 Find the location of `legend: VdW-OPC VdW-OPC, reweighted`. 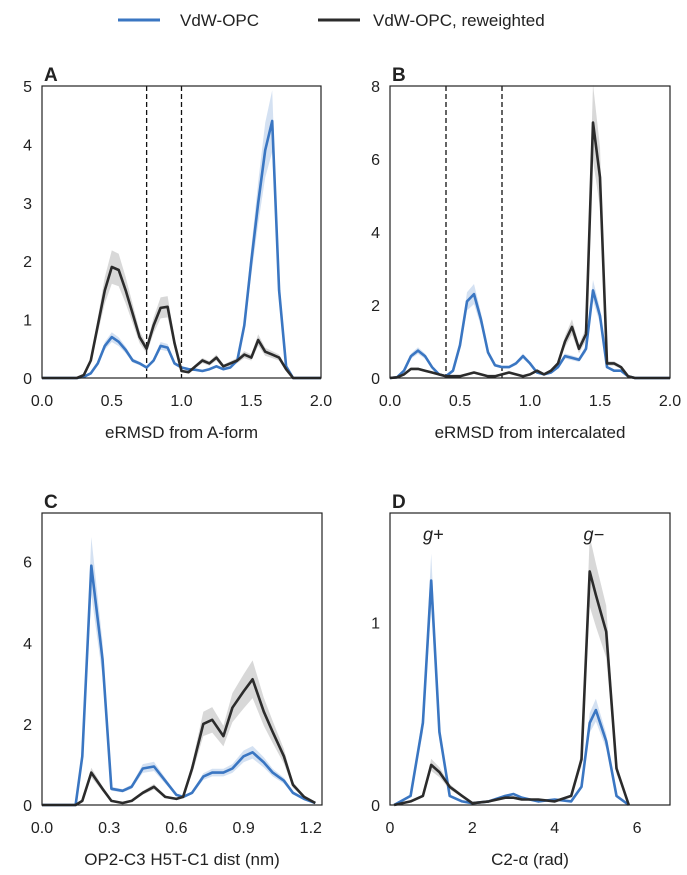

legend: VdW-OPC VdW-OPC, reweighted is located at coordinates (331, 20).